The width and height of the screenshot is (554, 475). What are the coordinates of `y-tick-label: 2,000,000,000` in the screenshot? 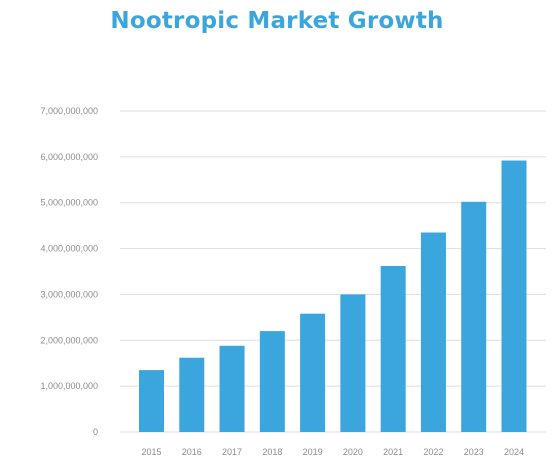 It's located at (69, 340).